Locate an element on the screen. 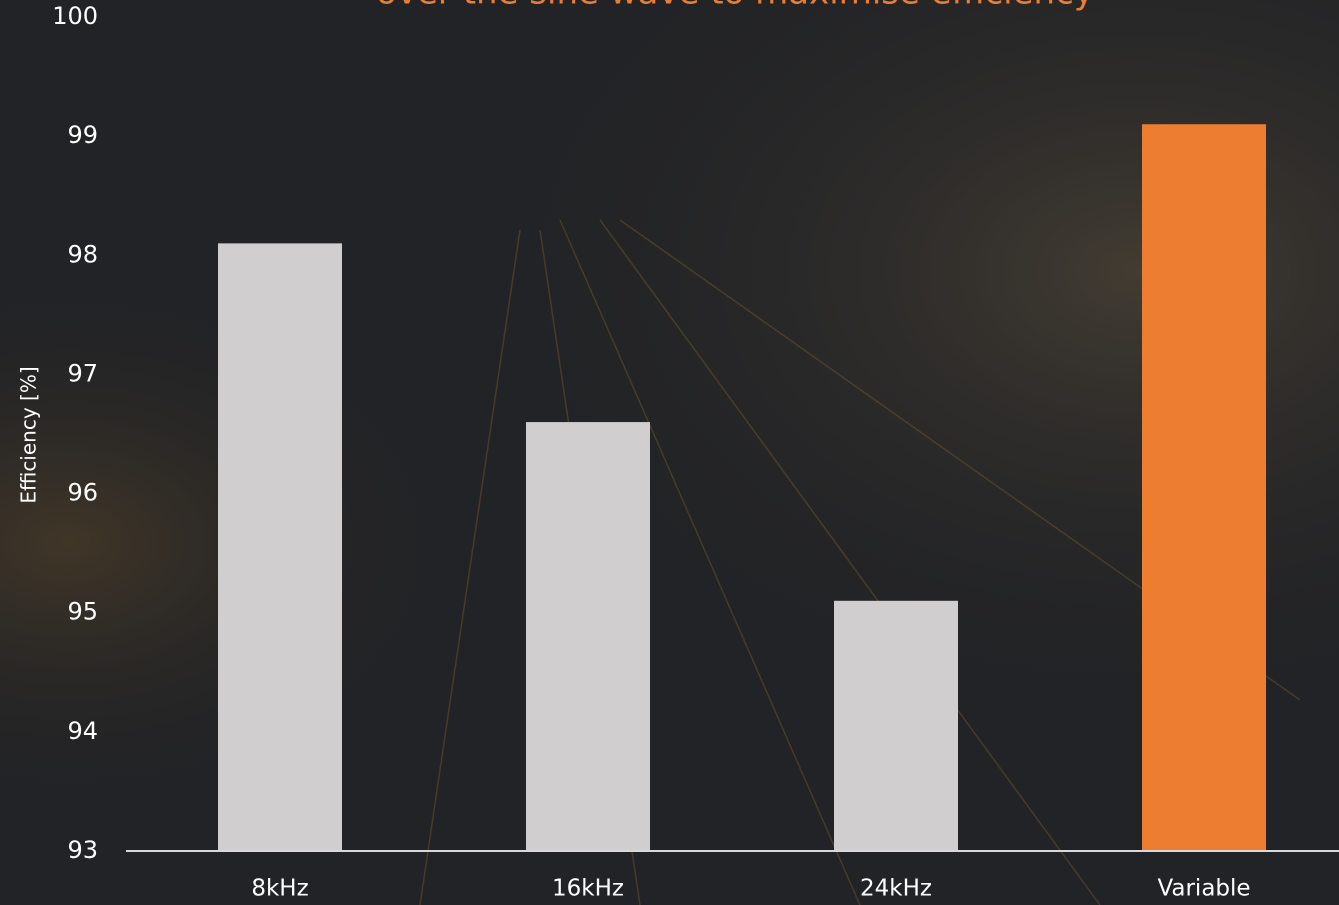  x-tick-label: 24kHz is located at coordinates (896, 889).